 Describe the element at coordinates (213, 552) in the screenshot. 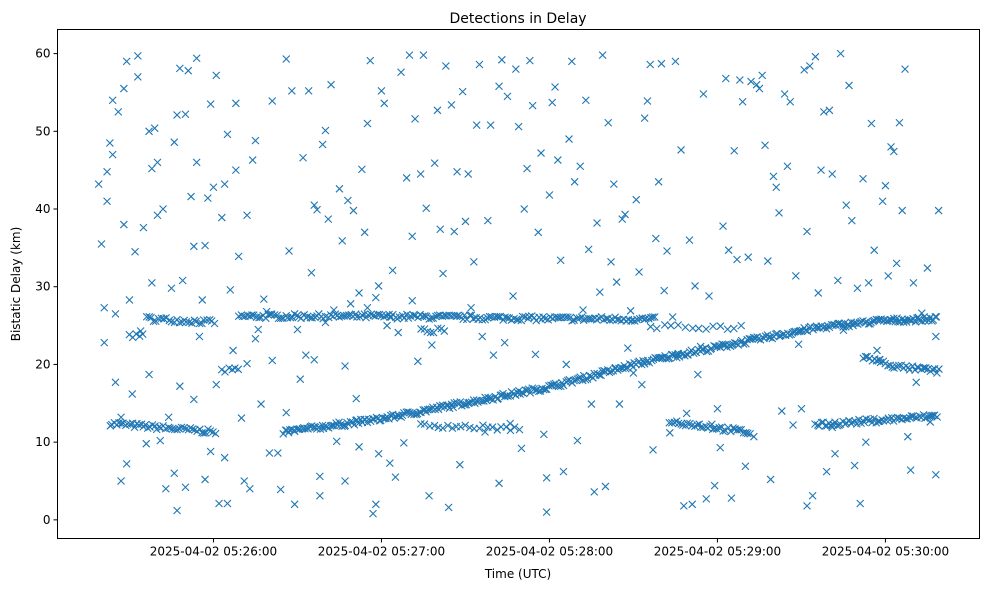

I see `x-tick-label: 2025-04-02 05:26:00` at that location.